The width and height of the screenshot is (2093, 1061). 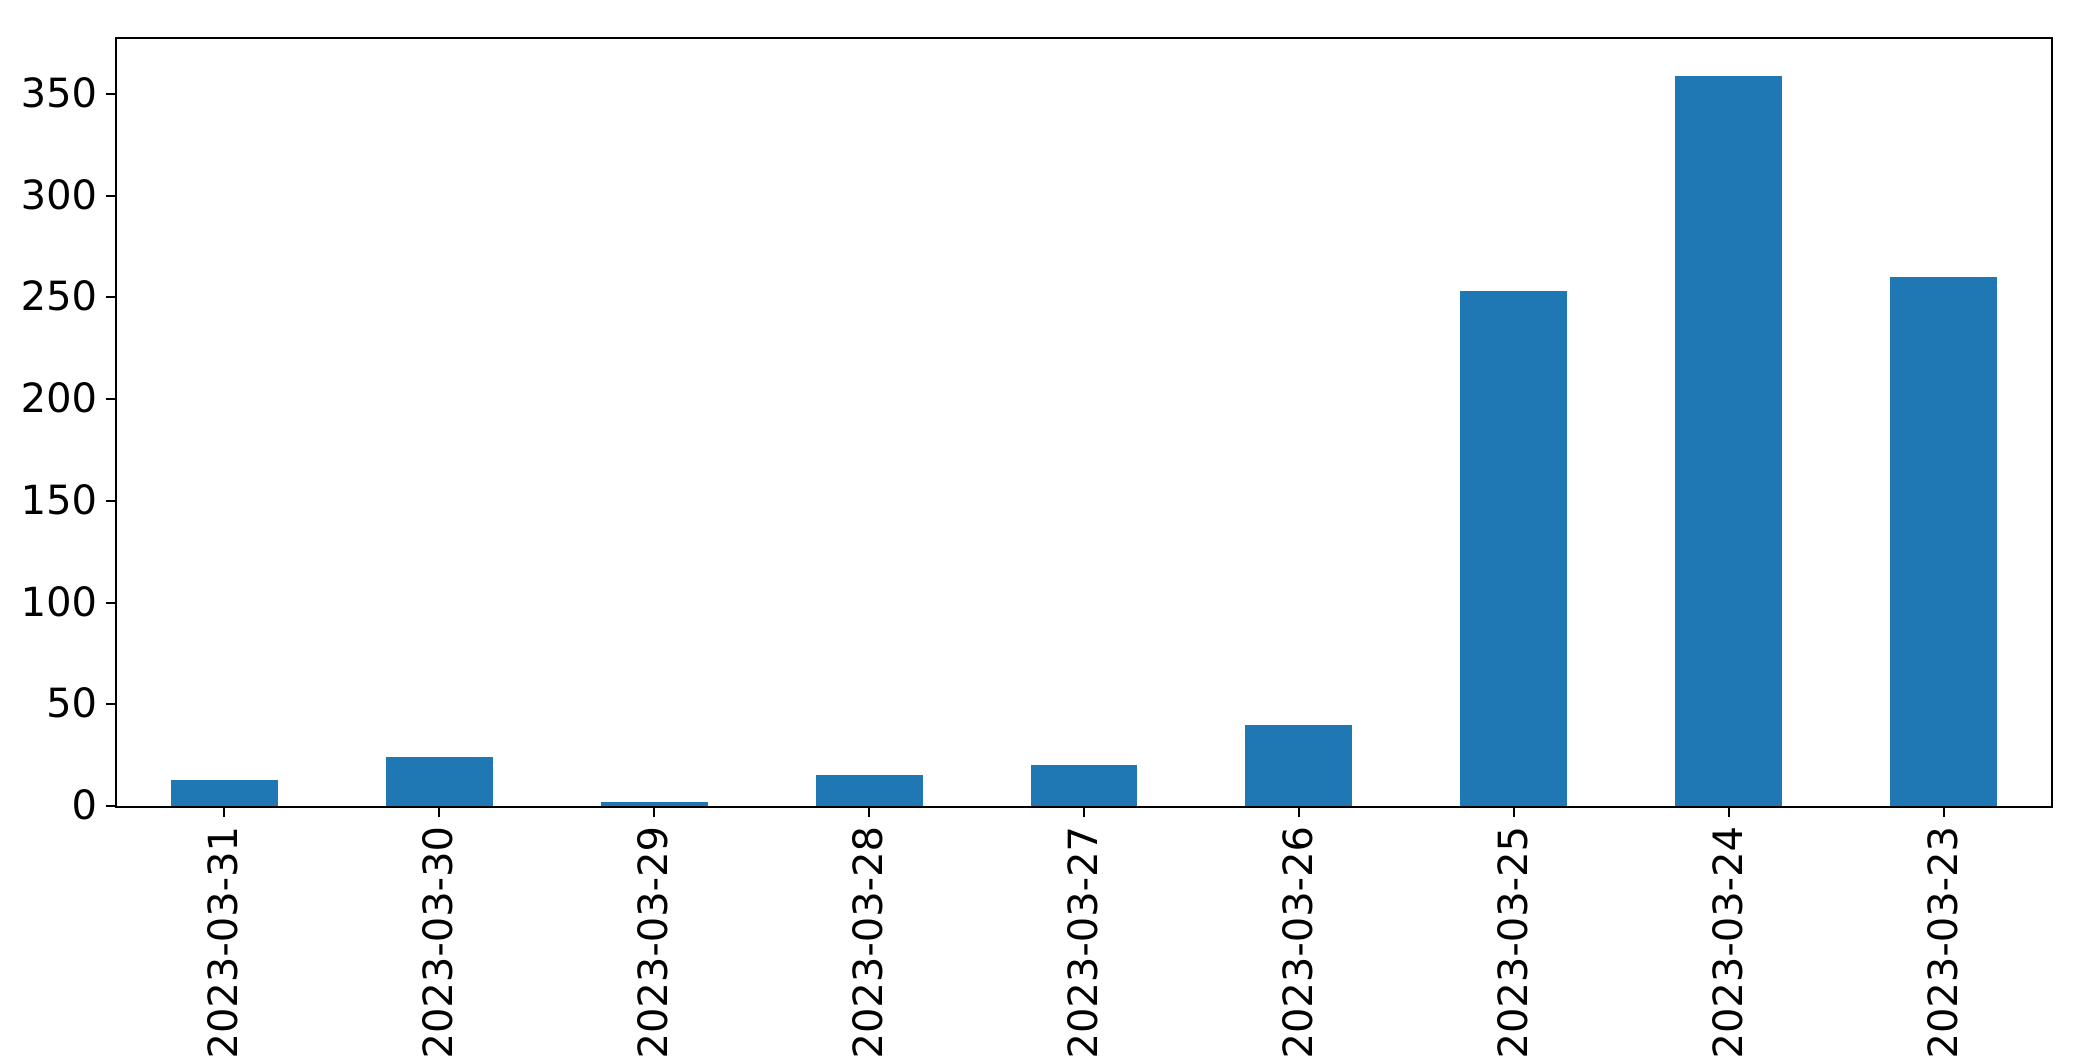 I want to click on y-tick-label: 50, so click(x=71, y=704).